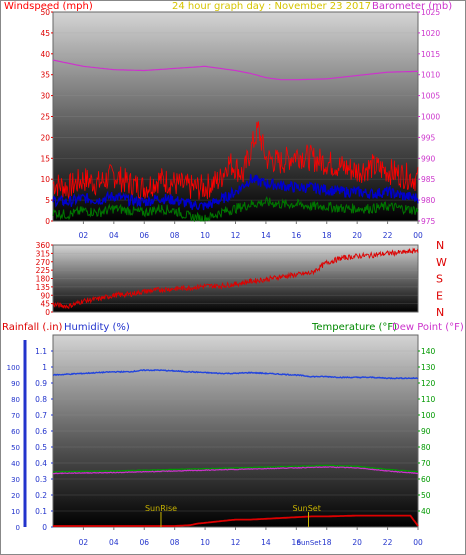  Describe the element at coordinates (41, 431) in the screenshot. I see `rain-y-tick-label: 0.6` at that location.